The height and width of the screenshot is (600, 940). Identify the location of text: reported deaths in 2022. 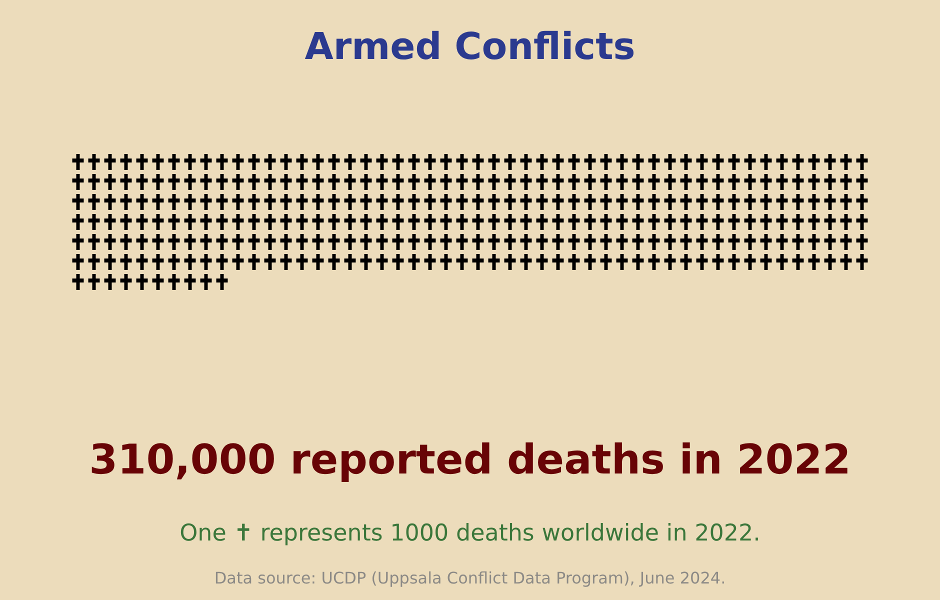
(570, 460).